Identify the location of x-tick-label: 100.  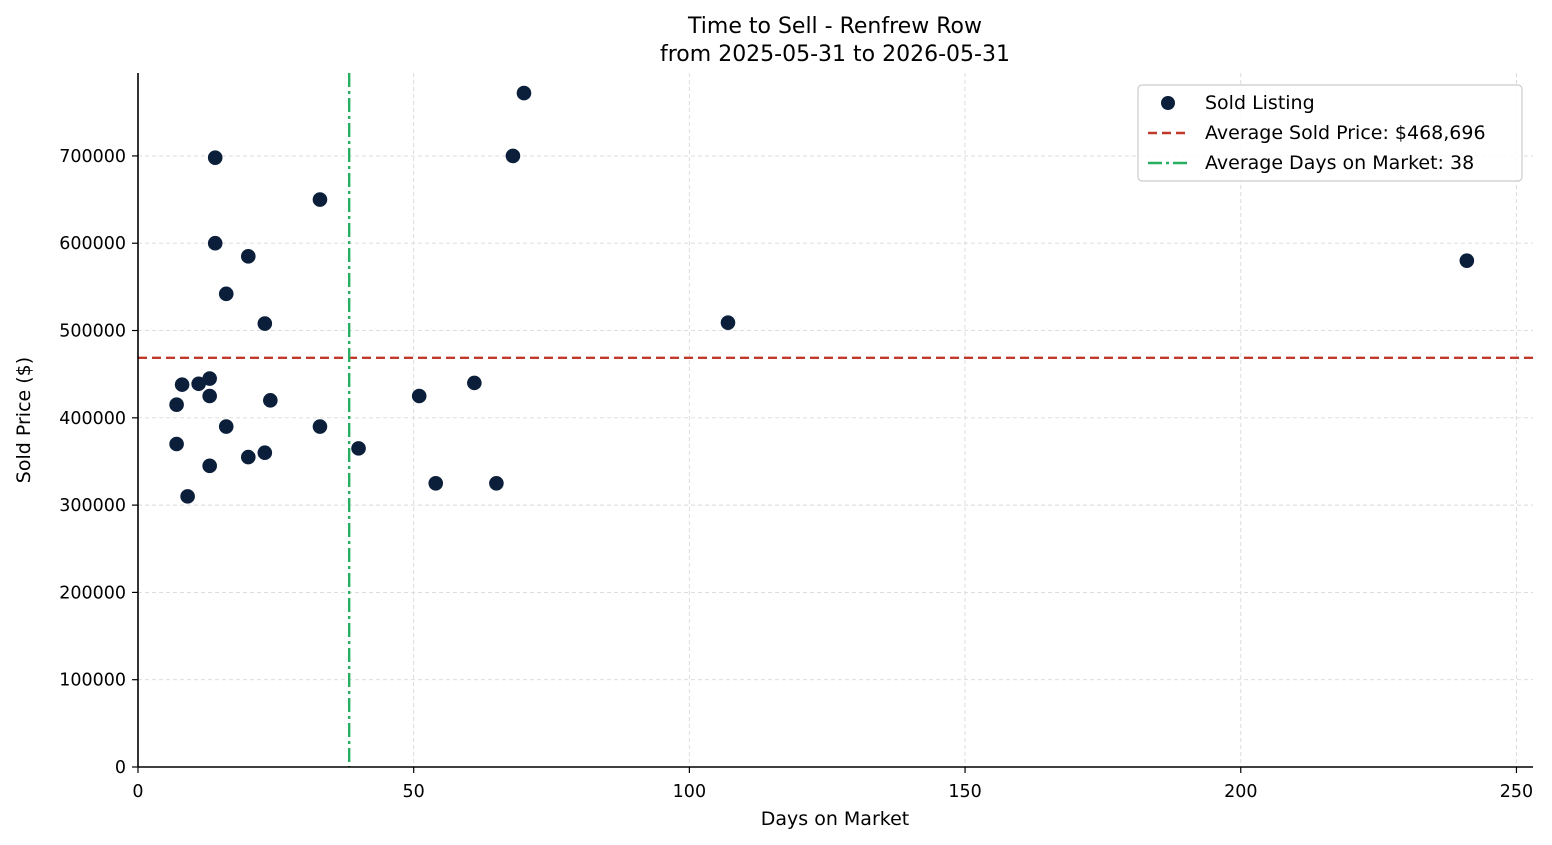
(689, 792).